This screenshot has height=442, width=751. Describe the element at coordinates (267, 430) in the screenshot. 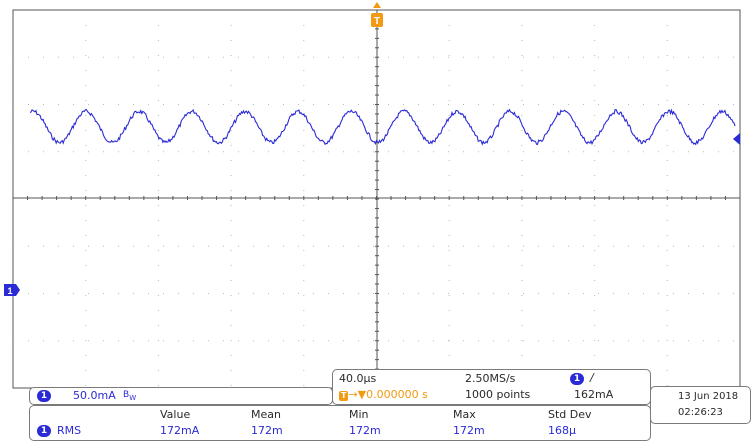

I see `measurement-mean: 172m` at that location.